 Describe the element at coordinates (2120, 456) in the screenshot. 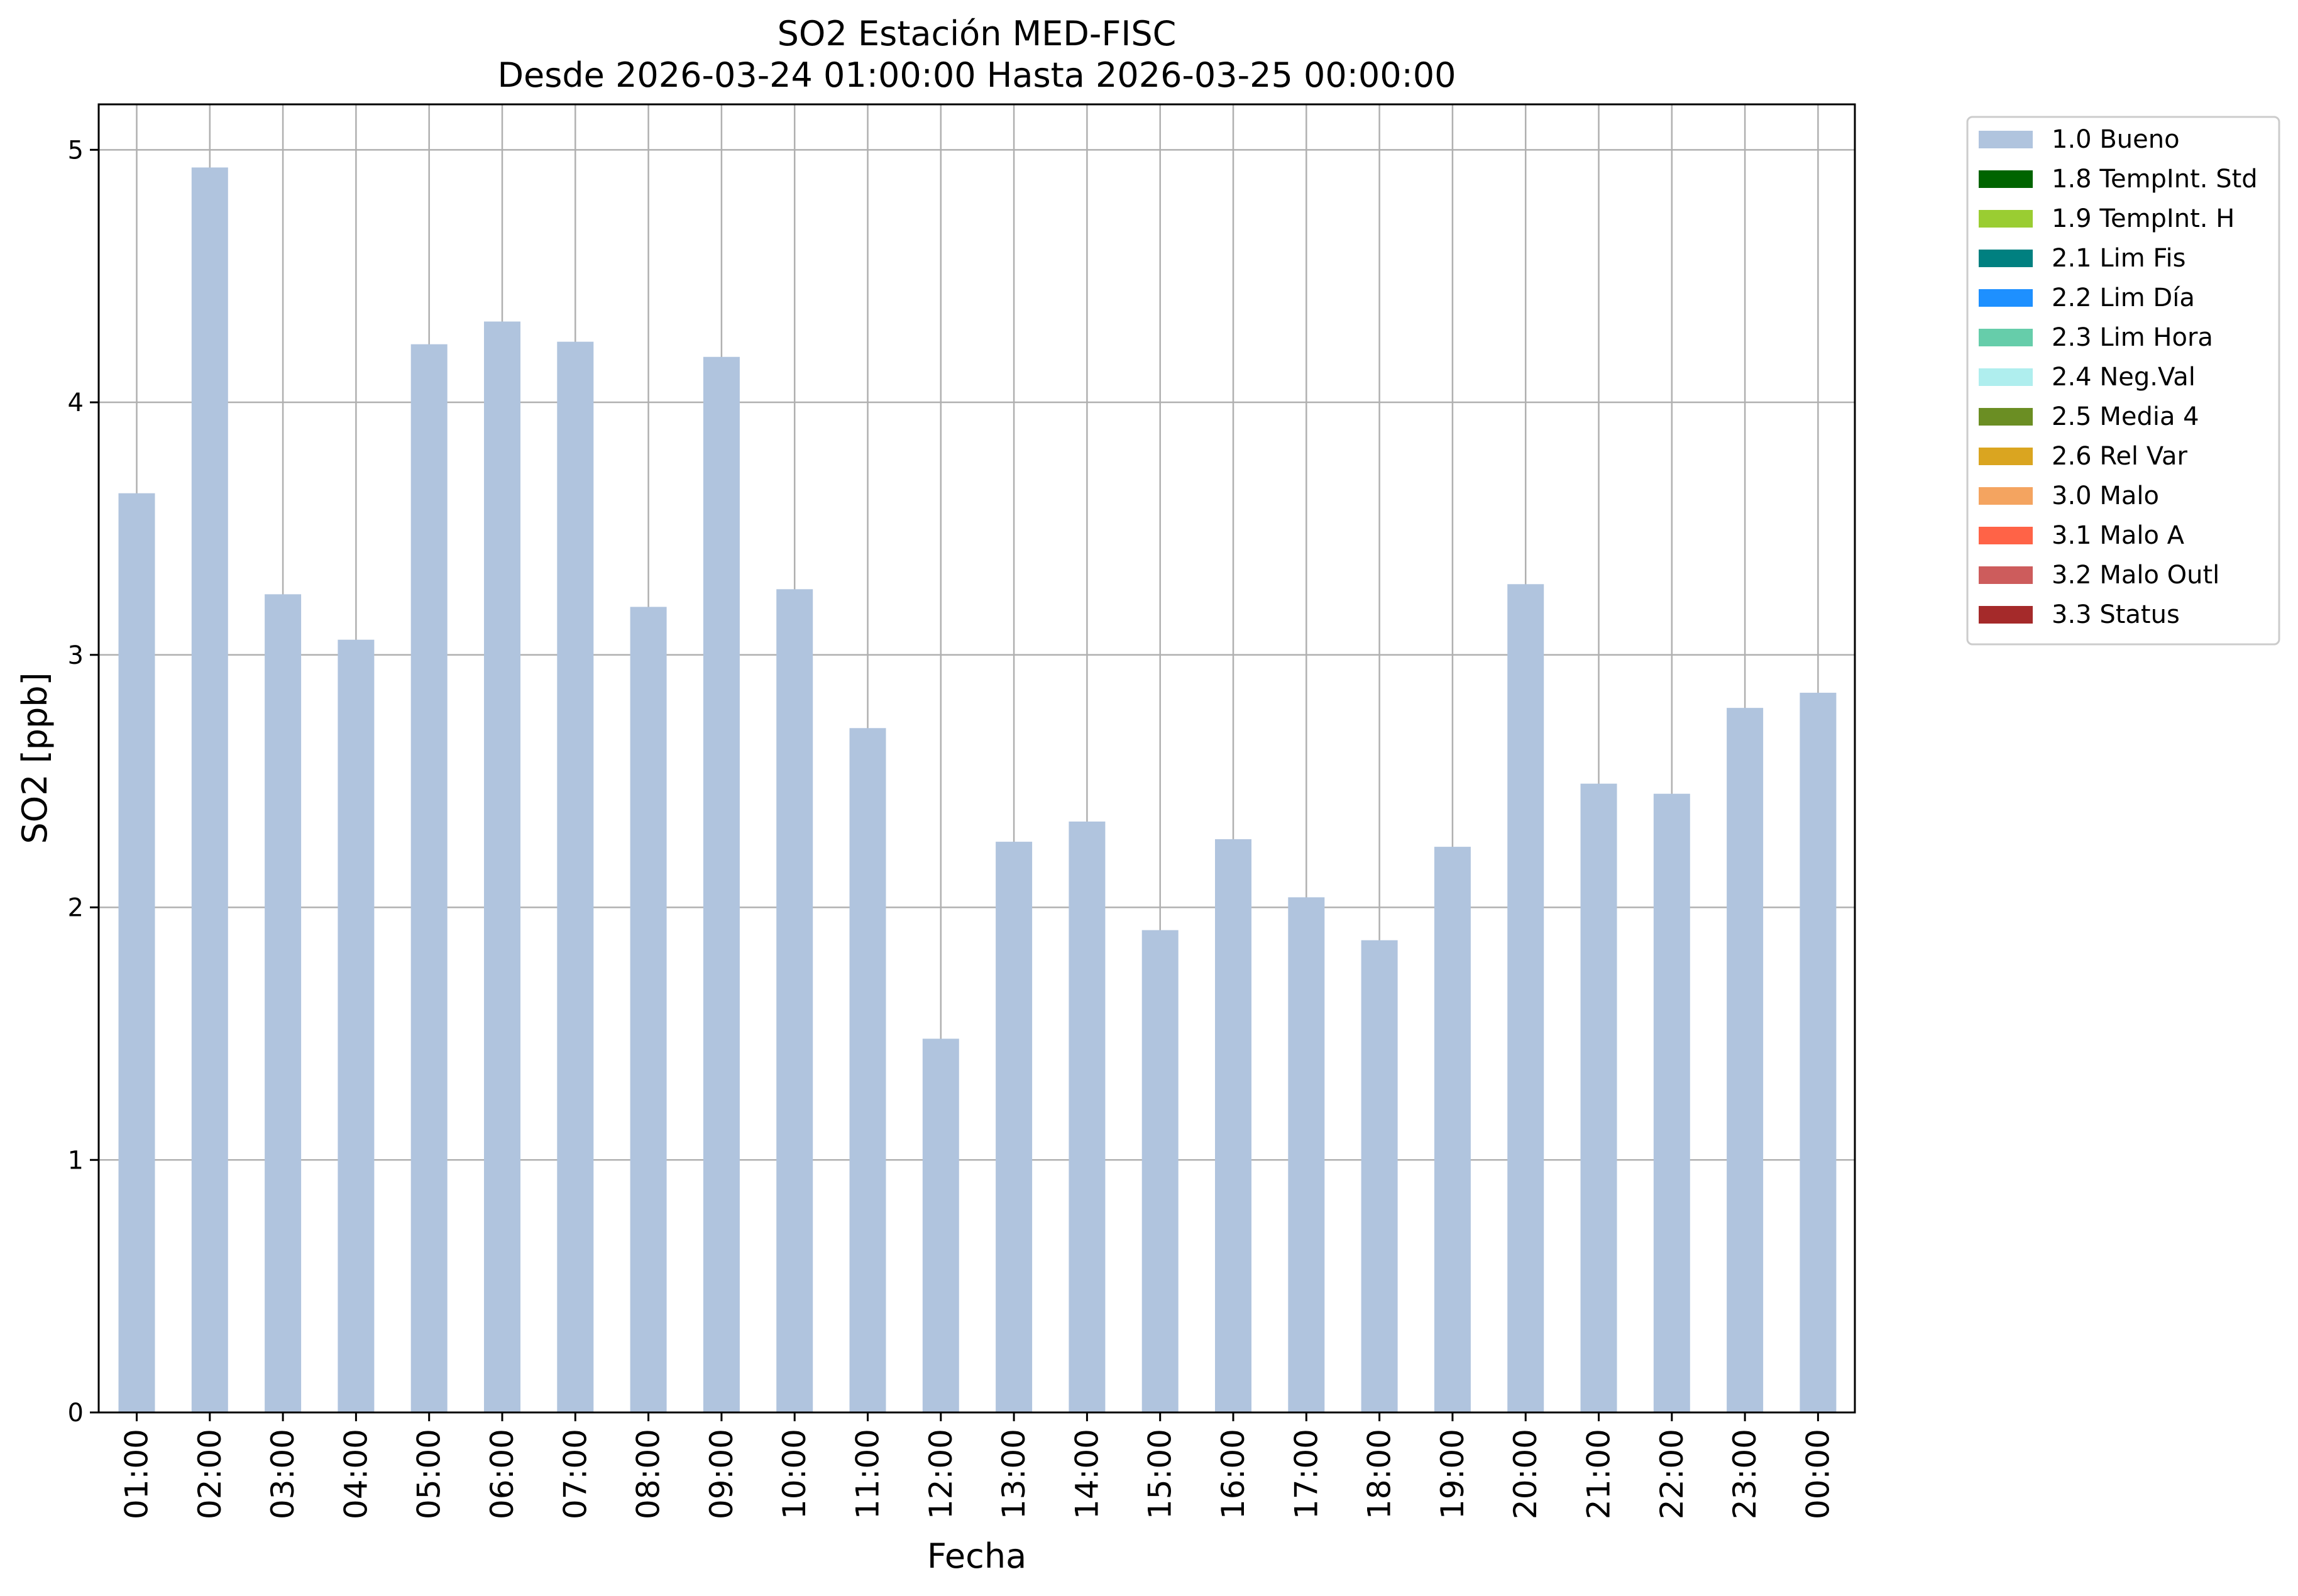

I see `legend-label: 2.6 Rel Var` at that location.